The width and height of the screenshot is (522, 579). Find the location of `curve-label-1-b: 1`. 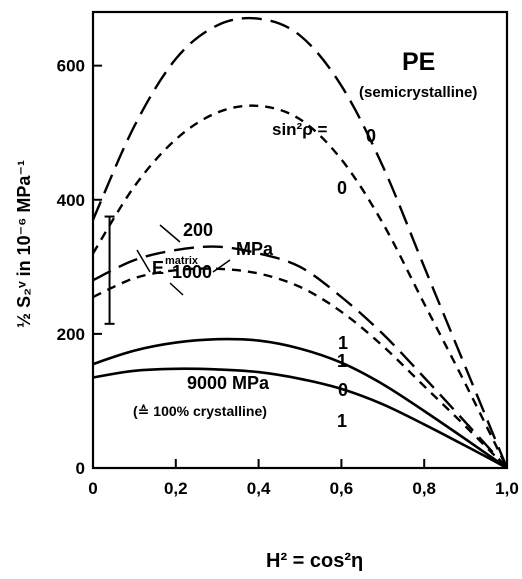

curve-label-1-b: 1 is located at coordinates (342, 361).